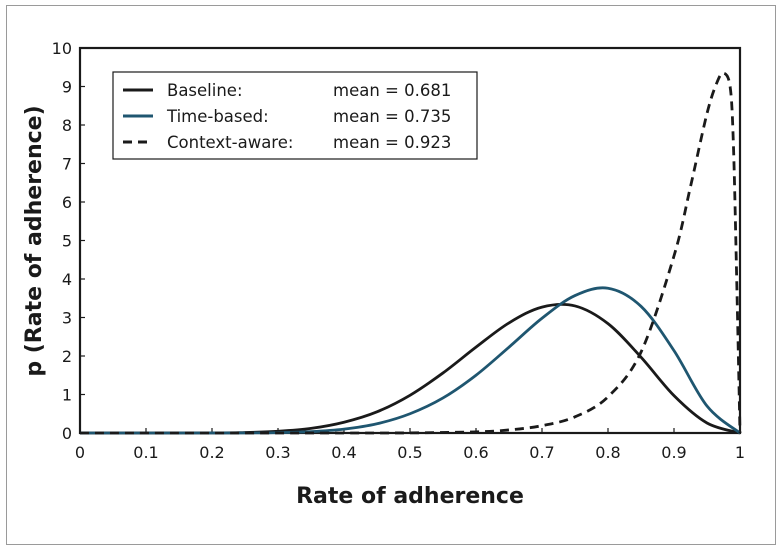 The image size is (784, 553). Describe the element at coordinates (145, 452) in the screenshot. I see `x-tick-label: 0.1` at that location.